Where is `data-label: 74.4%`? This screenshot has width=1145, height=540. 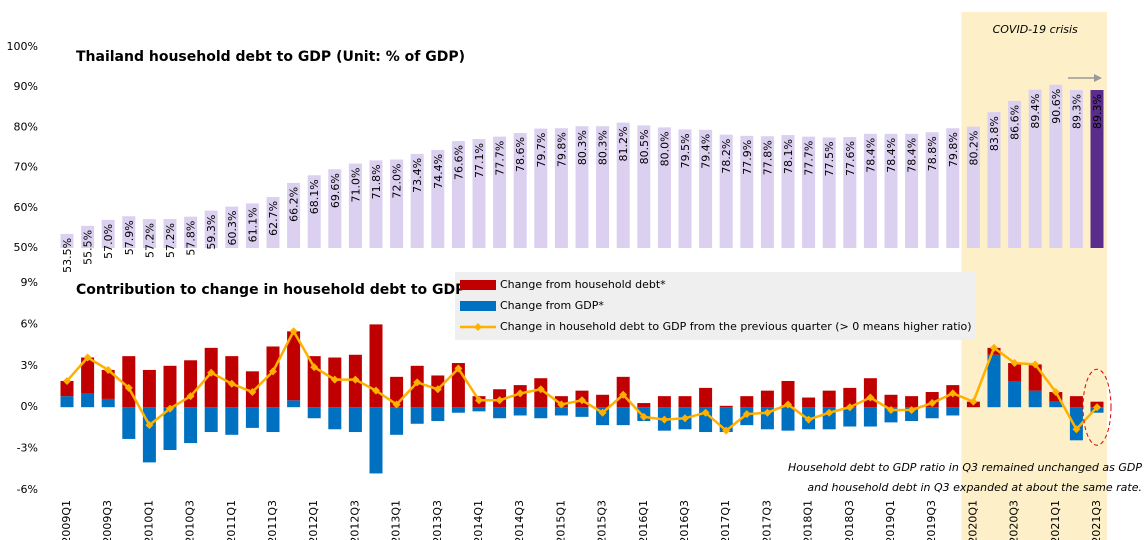 data-label: 74.4% is located at coordinates (438, 171).